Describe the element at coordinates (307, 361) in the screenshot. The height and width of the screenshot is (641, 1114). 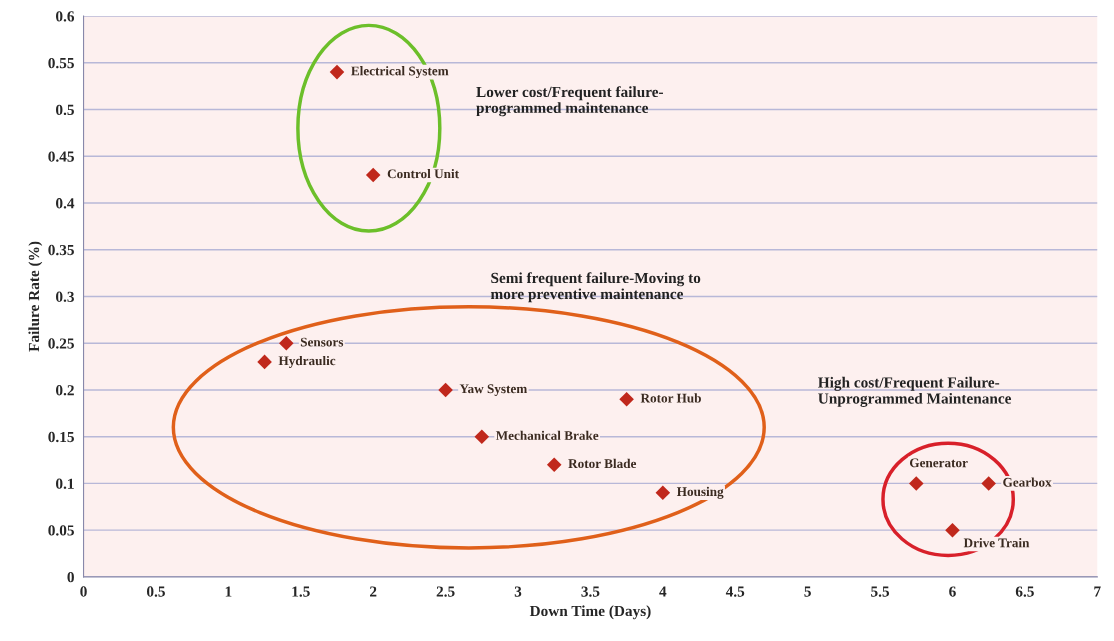
I see `annotation: Hydraulic` at that location.